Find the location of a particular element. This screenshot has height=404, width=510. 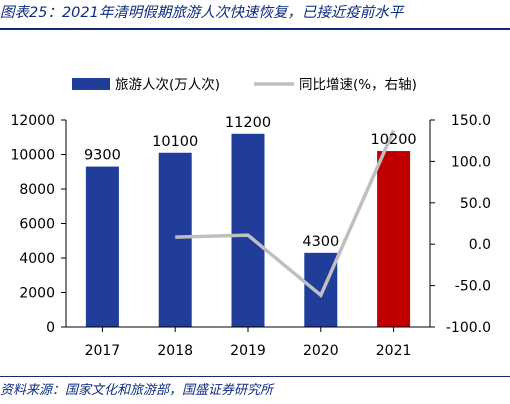

left-tick-label: 4000 is located at coordinates (37, 259).